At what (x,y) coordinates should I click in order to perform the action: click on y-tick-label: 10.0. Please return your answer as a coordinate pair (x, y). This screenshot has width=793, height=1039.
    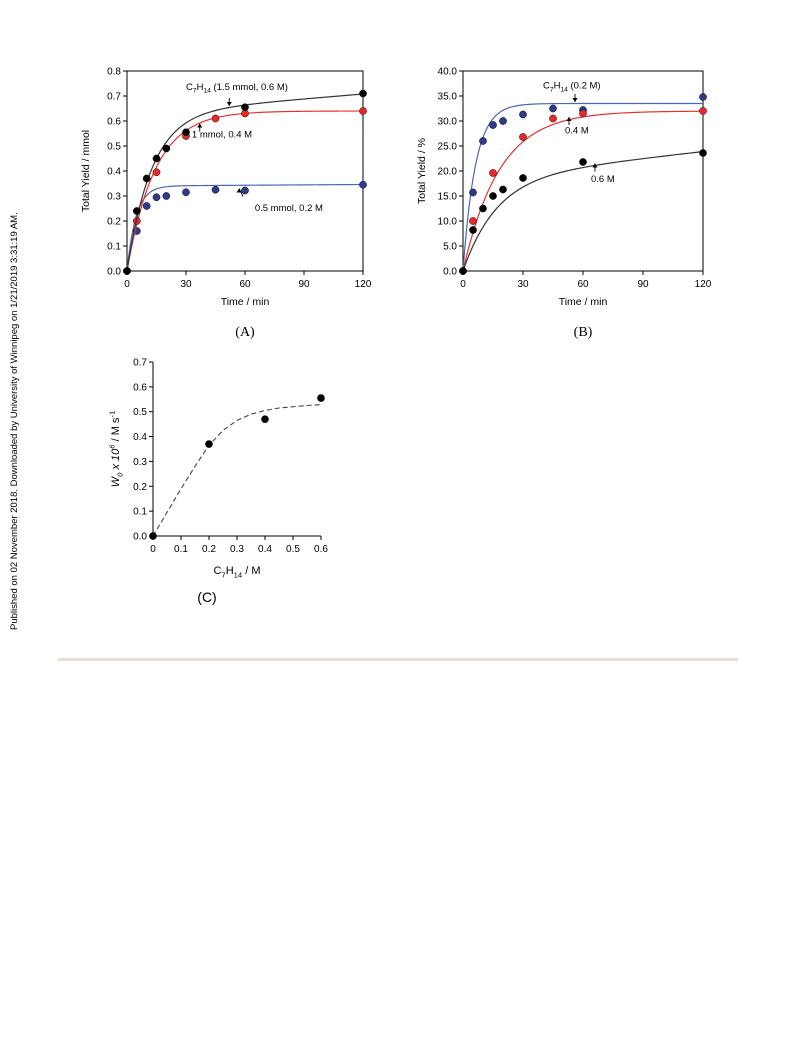
    Looking at the image, I should click on (448, 222).